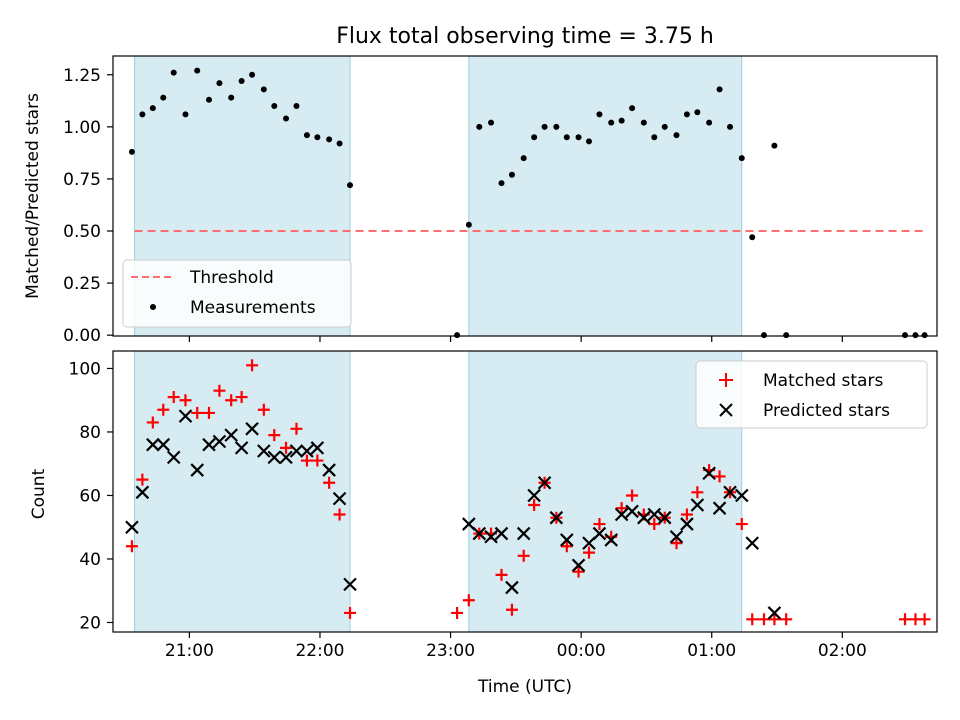 The width and height of the screenshot is (960, 720). Describe the element at coordinates (90, 560) in the screenshot. I see `y-tick-label: 40` at that location.